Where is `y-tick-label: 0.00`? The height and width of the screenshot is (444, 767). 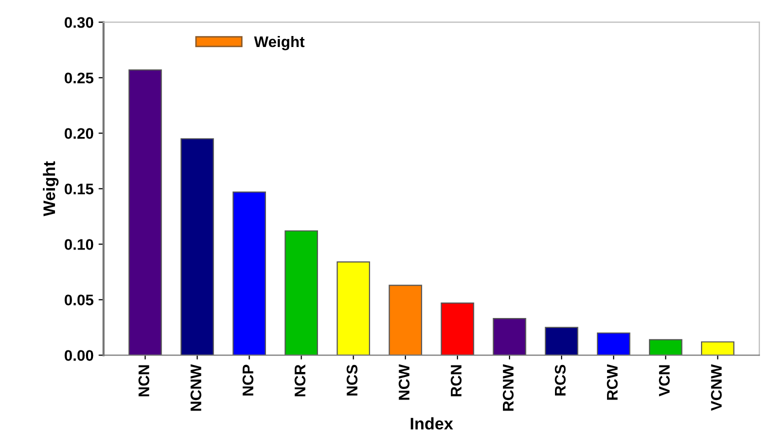 y-tick-label: 0.00 is located at coordinates (79, 355).